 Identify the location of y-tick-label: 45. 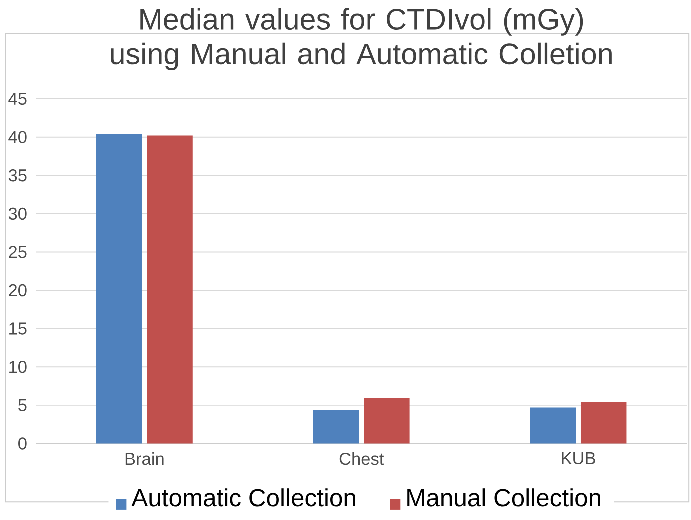
(17, 98).